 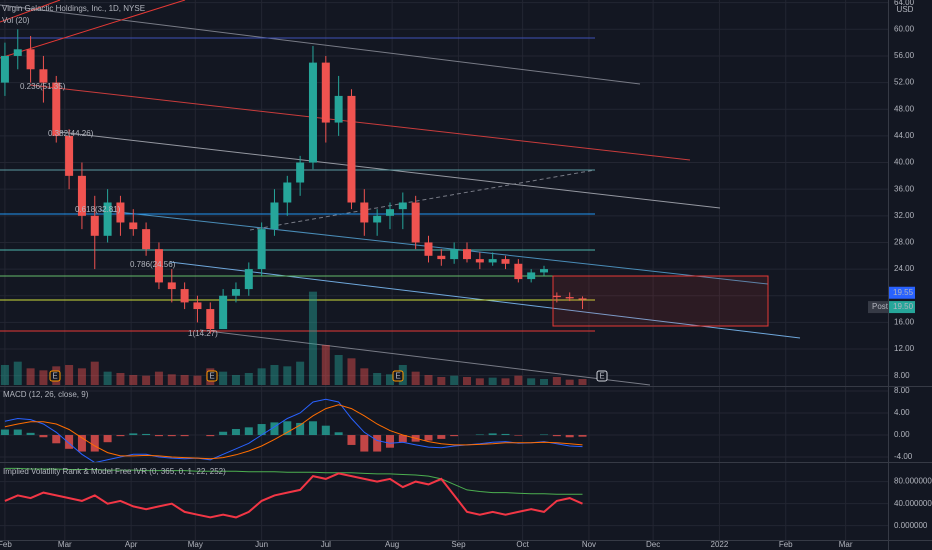 What do you see at coordinates (911, 525) in the screenshot?
I see `ivr-tick-label: 0.000000` at bounding box center [911, 525].